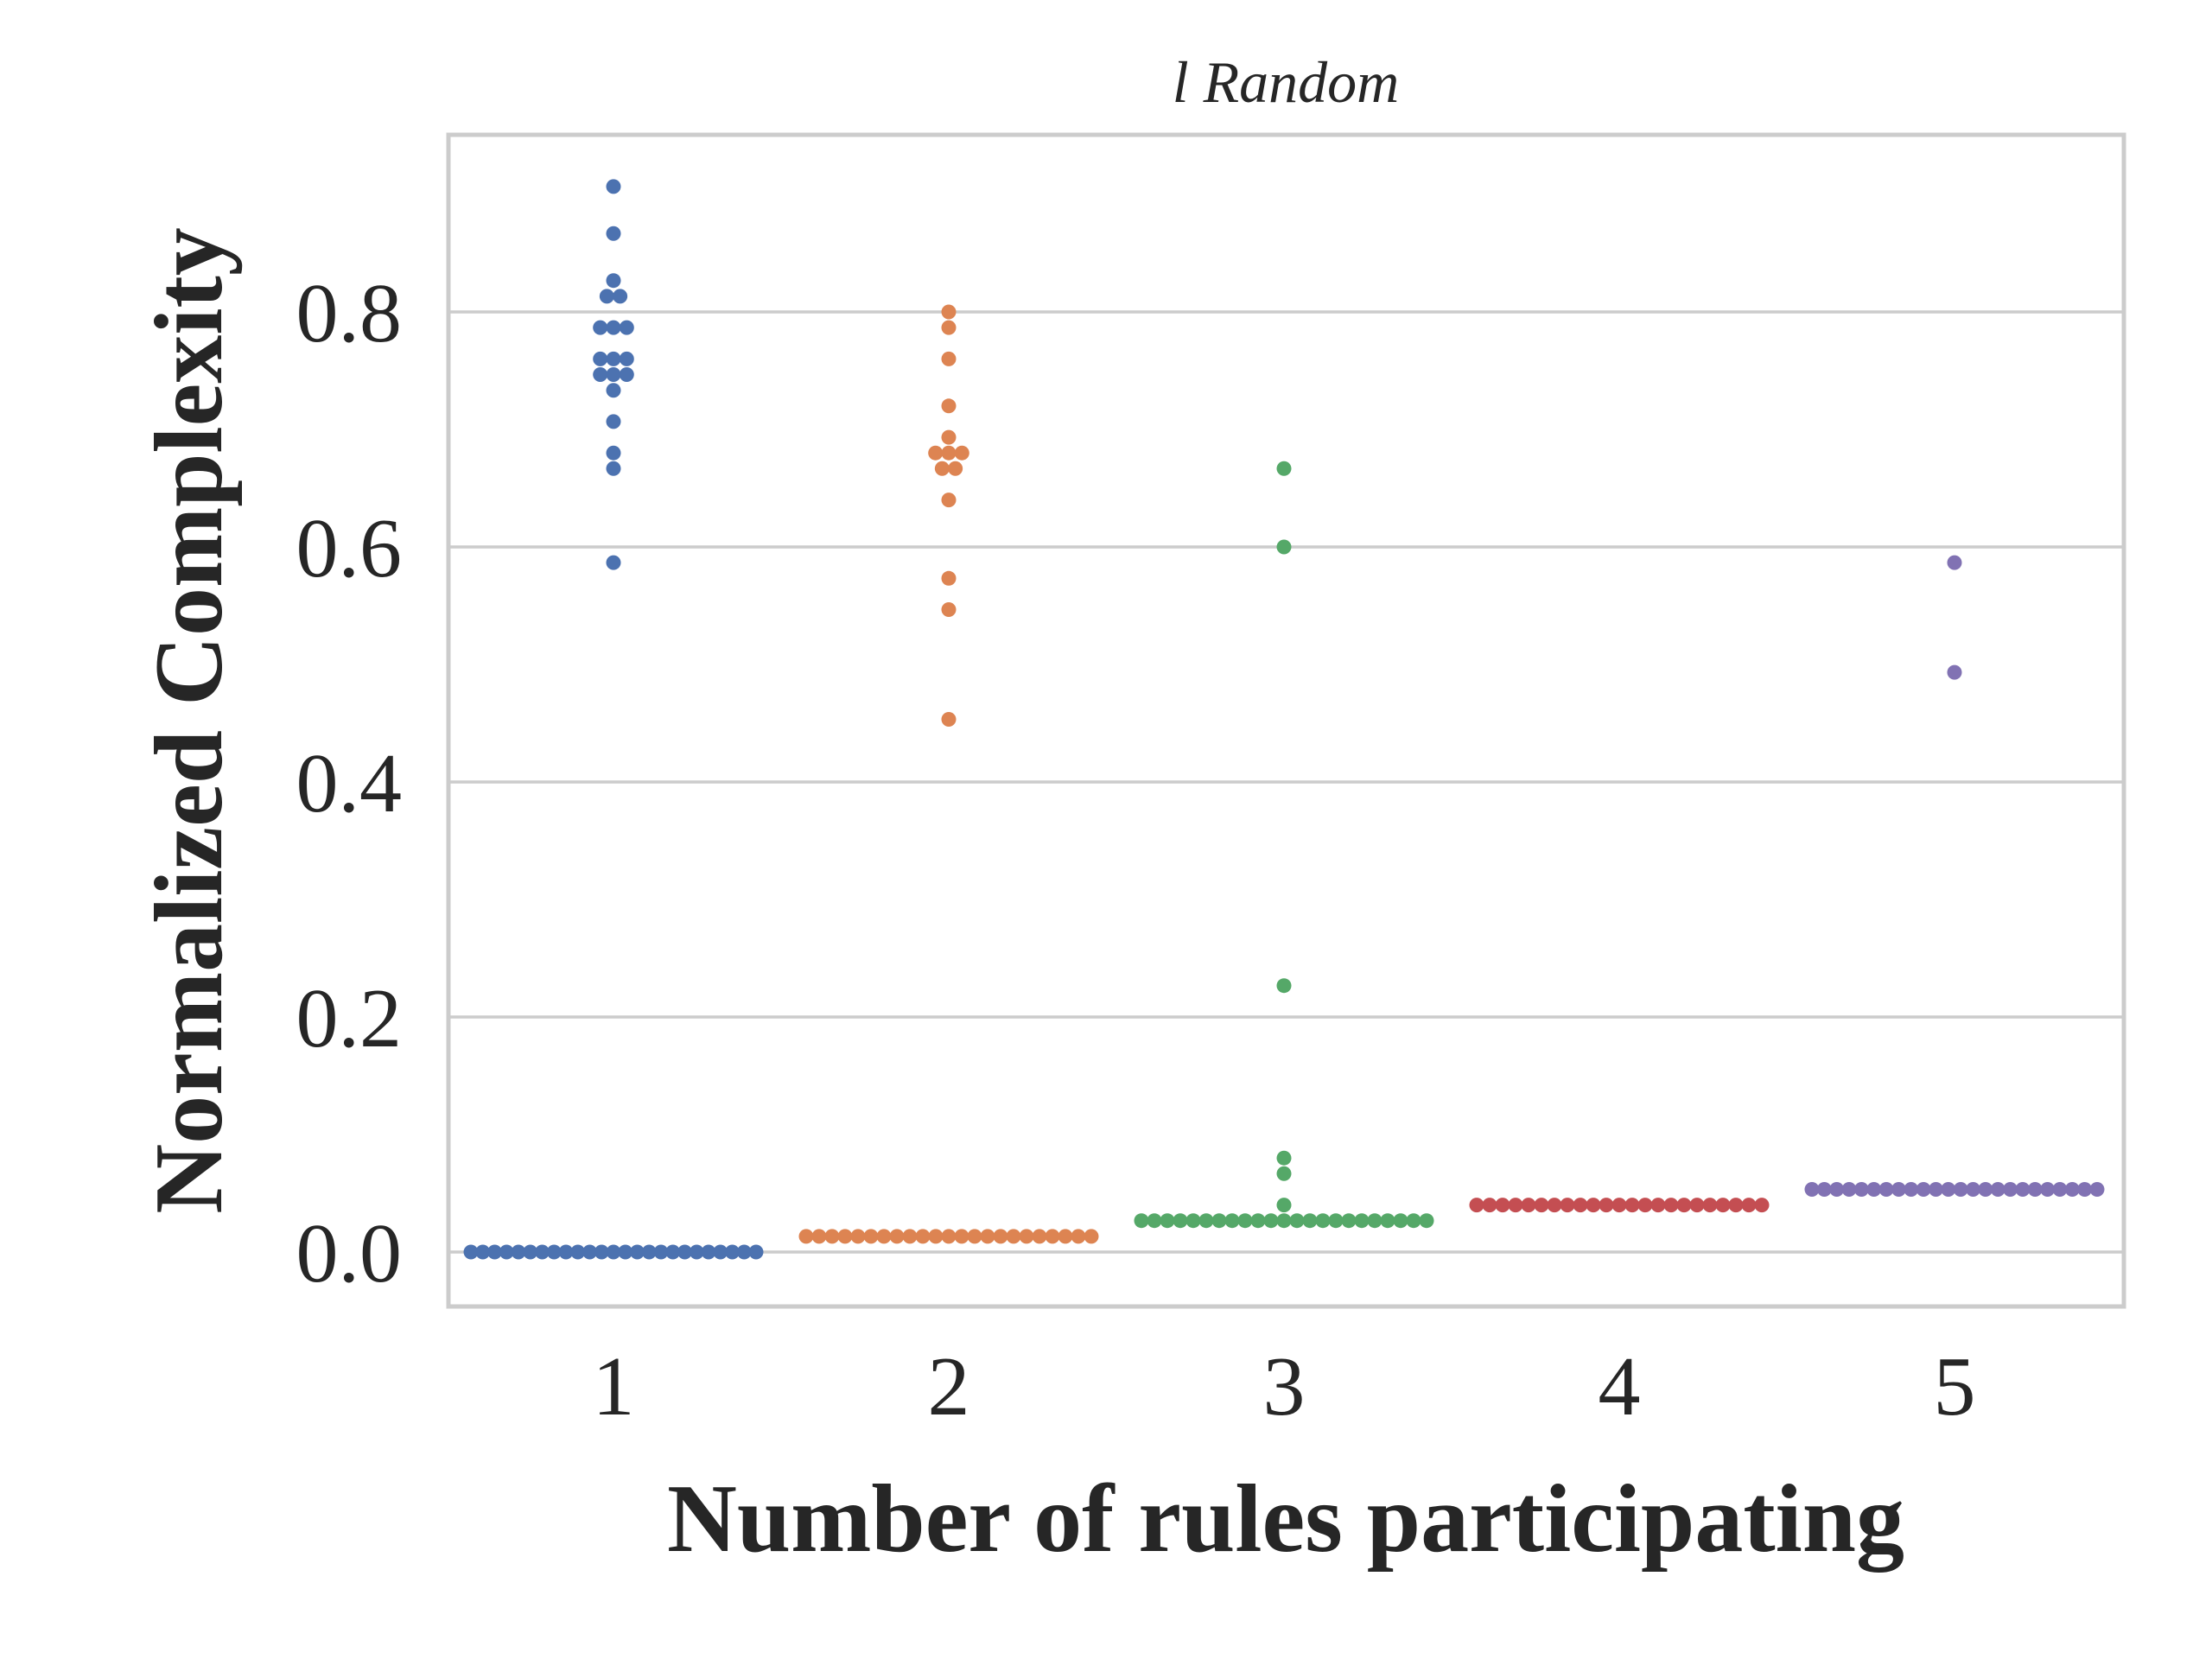 The width and height of the screenshot is (2212, 1659). I want to click on x-axis-label: Number of rules participating, so click(1285, 1519).